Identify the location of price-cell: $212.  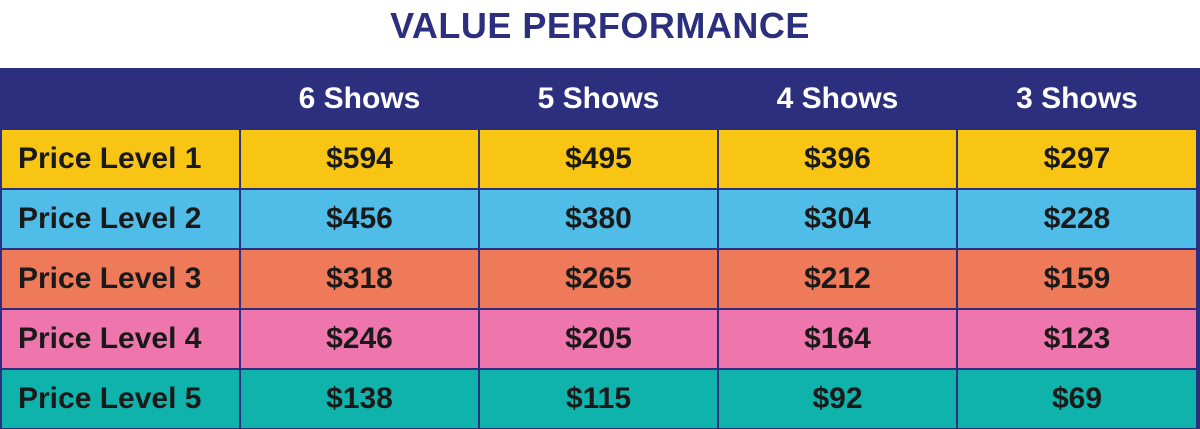
(837, 279).